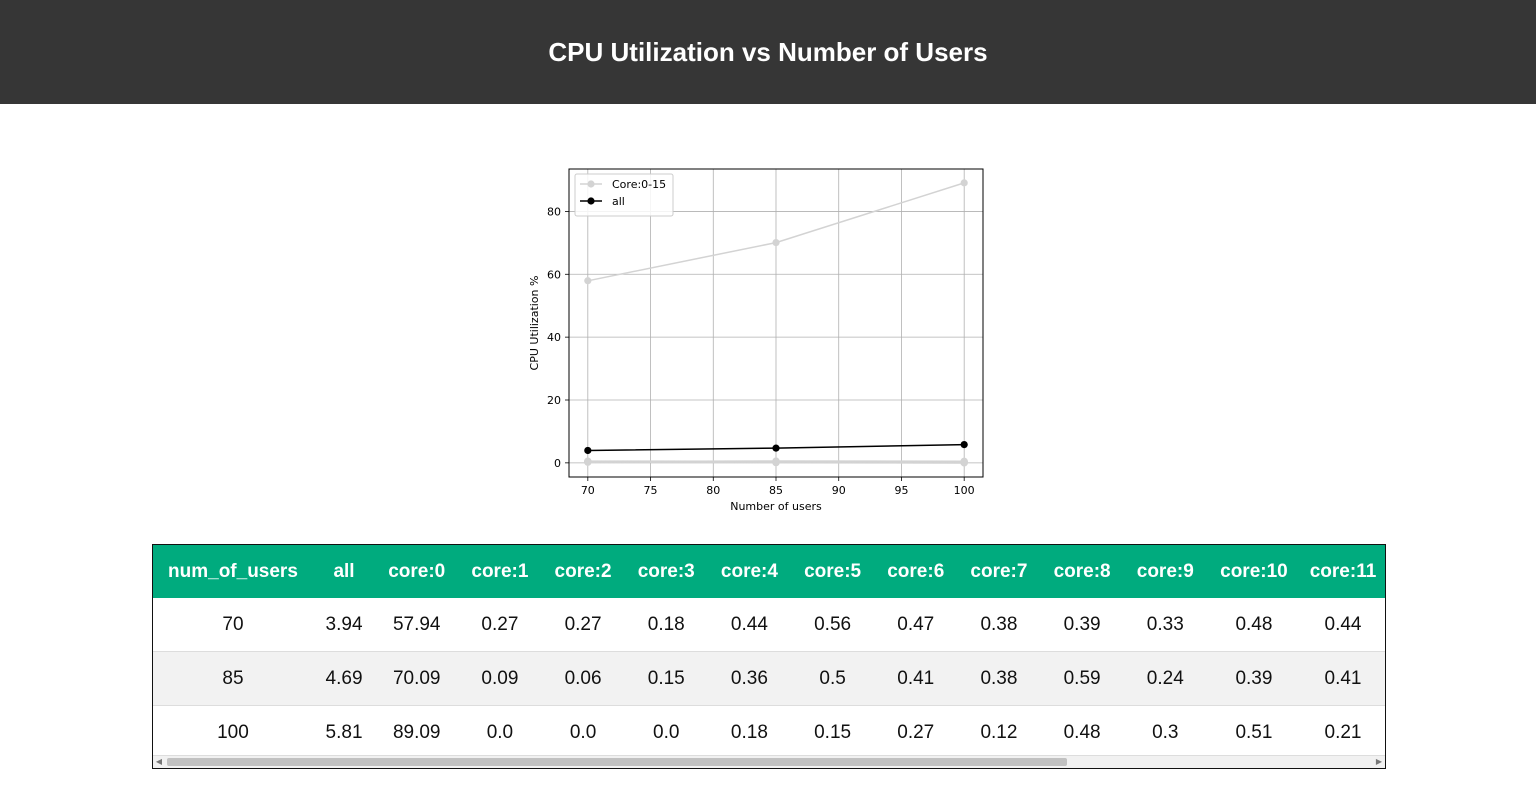  I want to click on table-cell: 0.3, so click(1165, 731).